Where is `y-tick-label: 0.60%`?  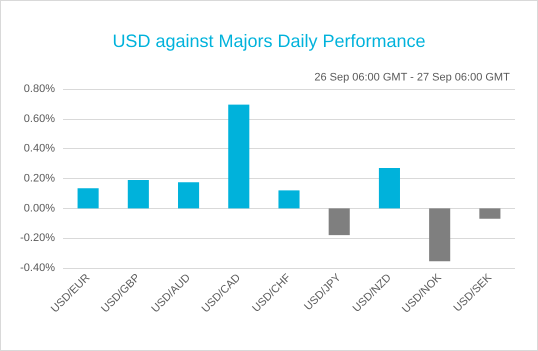
y-tick-label: 0.60% is located at coordinates (40, 118).